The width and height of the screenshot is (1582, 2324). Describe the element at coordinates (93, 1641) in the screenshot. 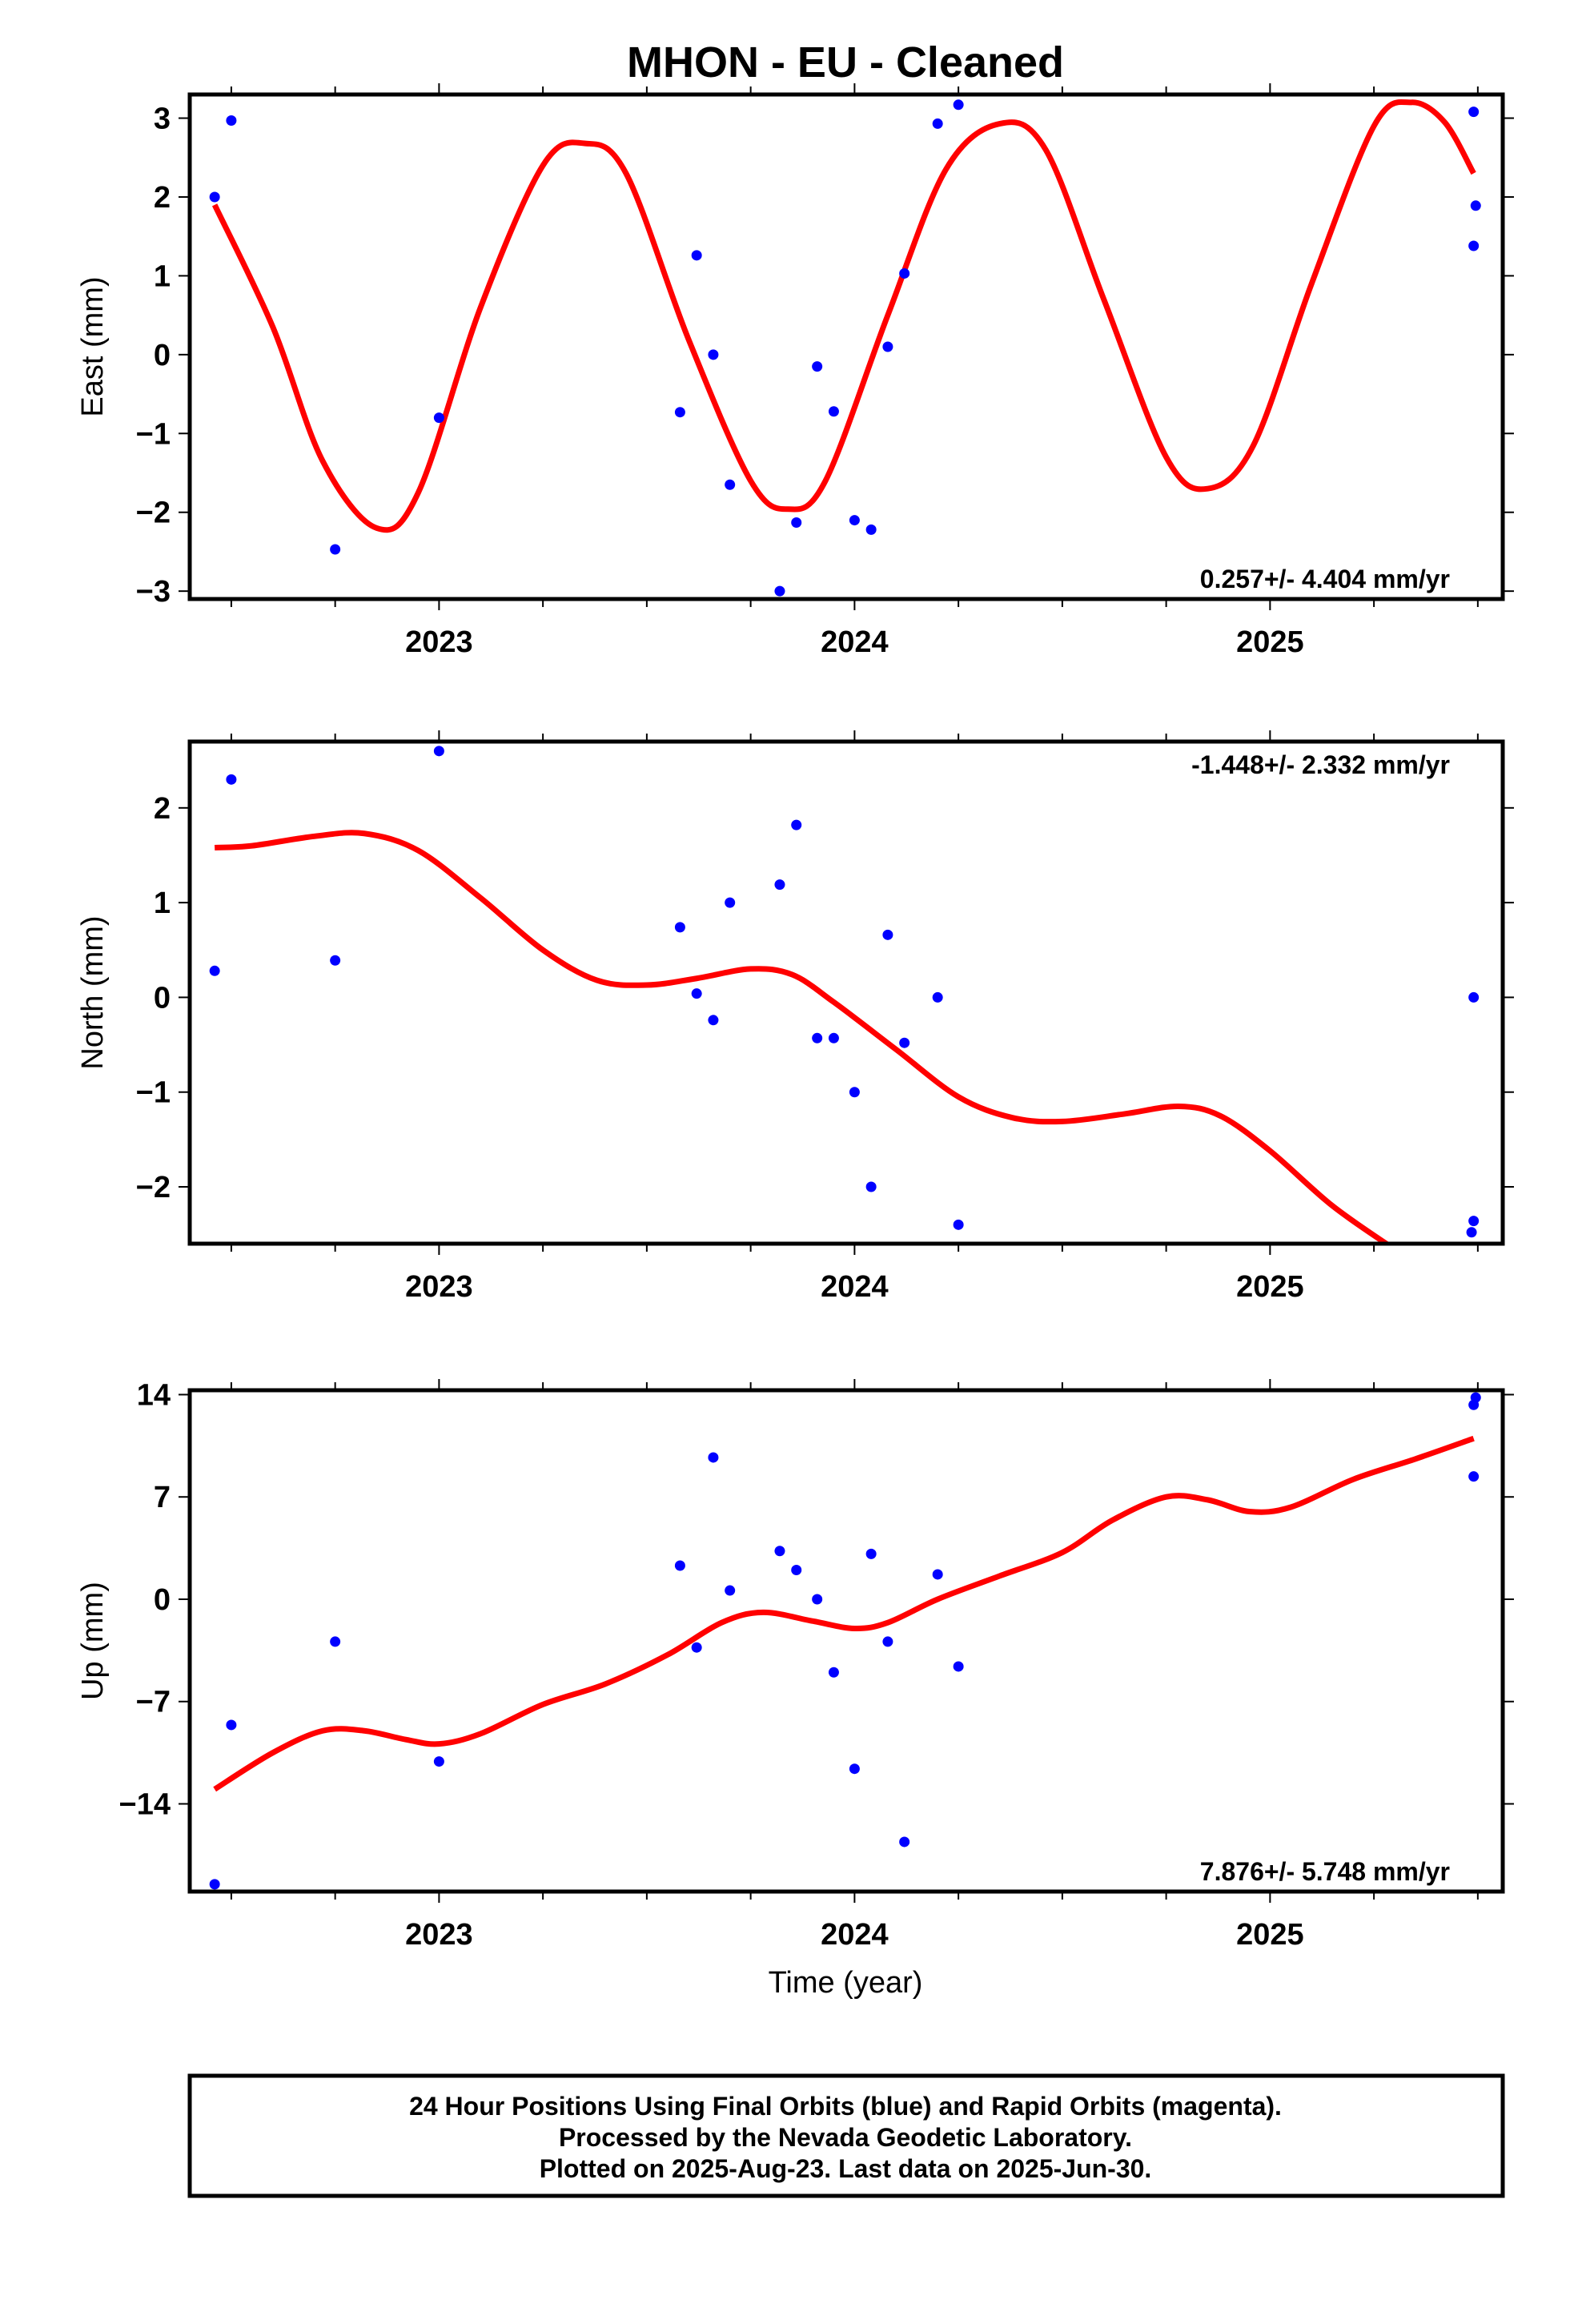

I see `up-y-axis-title: Up (mm)` at that location.